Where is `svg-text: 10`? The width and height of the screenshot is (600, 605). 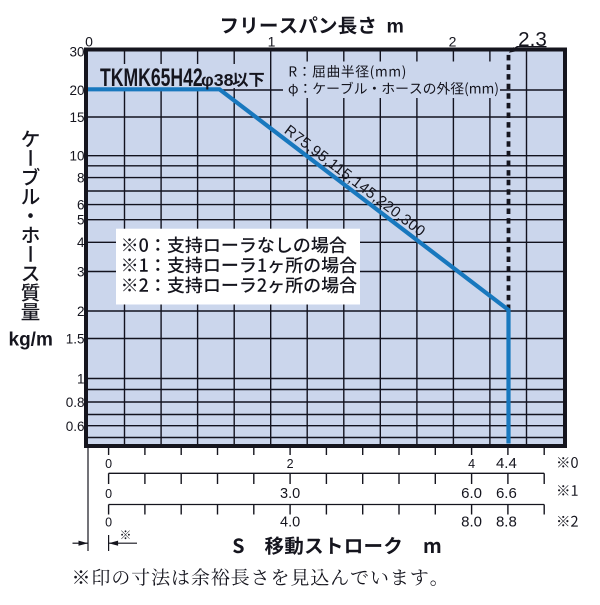
svg-text: 10 is located at coordinates (76, 156).